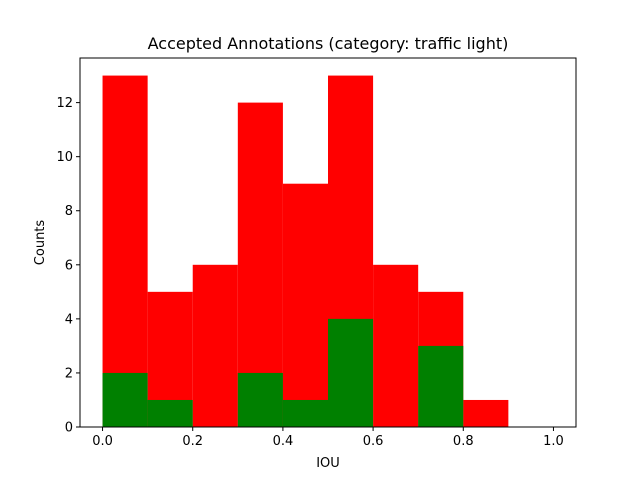 This screenshot has width=640, height=480. I want to click on bar-series1-bin3, so click(260, 399).